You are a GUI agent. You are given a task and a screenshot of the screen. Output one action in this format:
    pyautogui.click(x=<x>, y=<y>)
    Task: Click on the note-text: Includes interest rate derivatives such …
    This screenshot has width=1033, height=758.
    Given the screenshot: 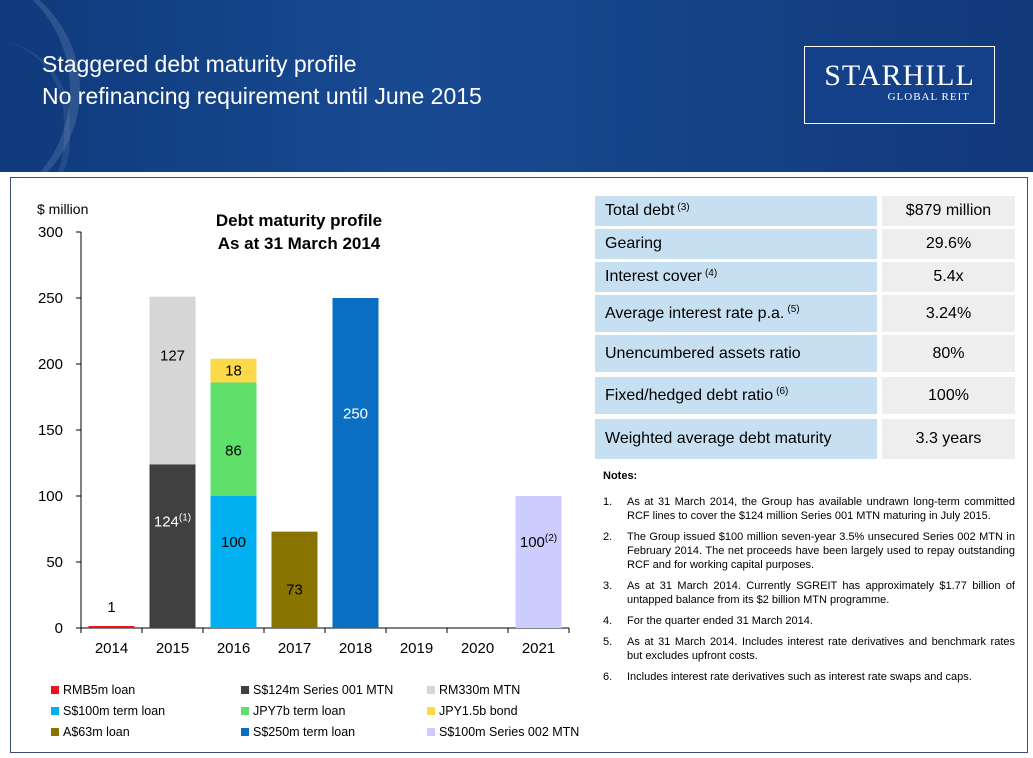 What is the action you would take?
    pyautogui.click(x=799, y=677)
    